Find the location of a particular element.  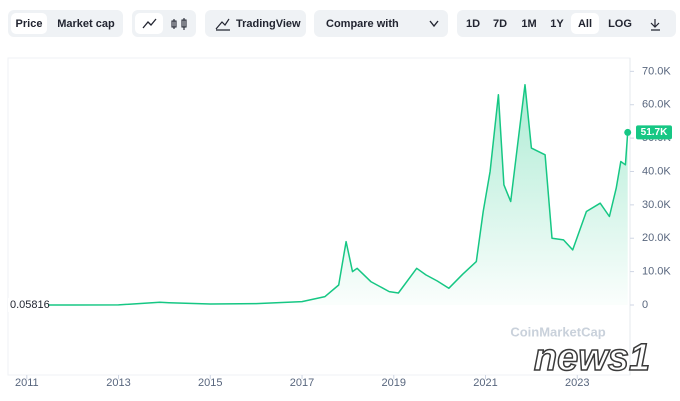

range-button: 1D is located at coordinates (473, 24).